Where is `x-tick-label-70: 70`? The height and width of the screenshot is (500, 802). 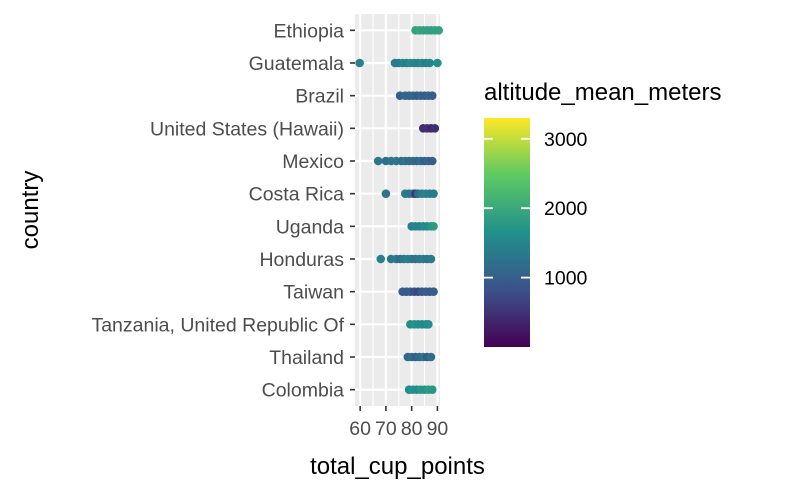
x-tick-label-70: 70 is located at coordinates (386, 429).